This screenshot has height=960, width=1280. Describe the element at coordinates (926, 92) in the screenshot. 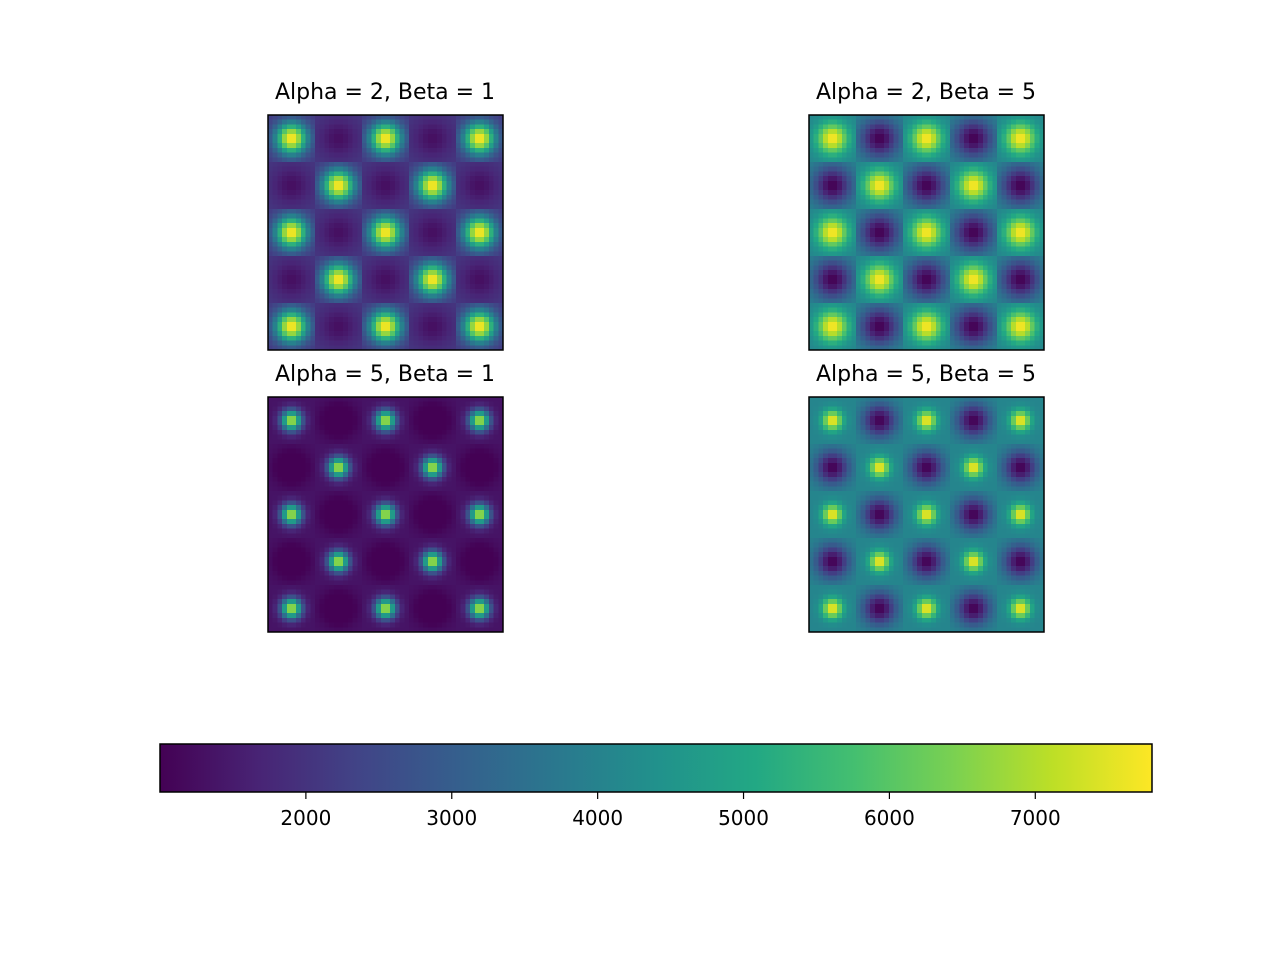

I see `panel-2-title: Alpha = 2, Beta = 5` at that location.